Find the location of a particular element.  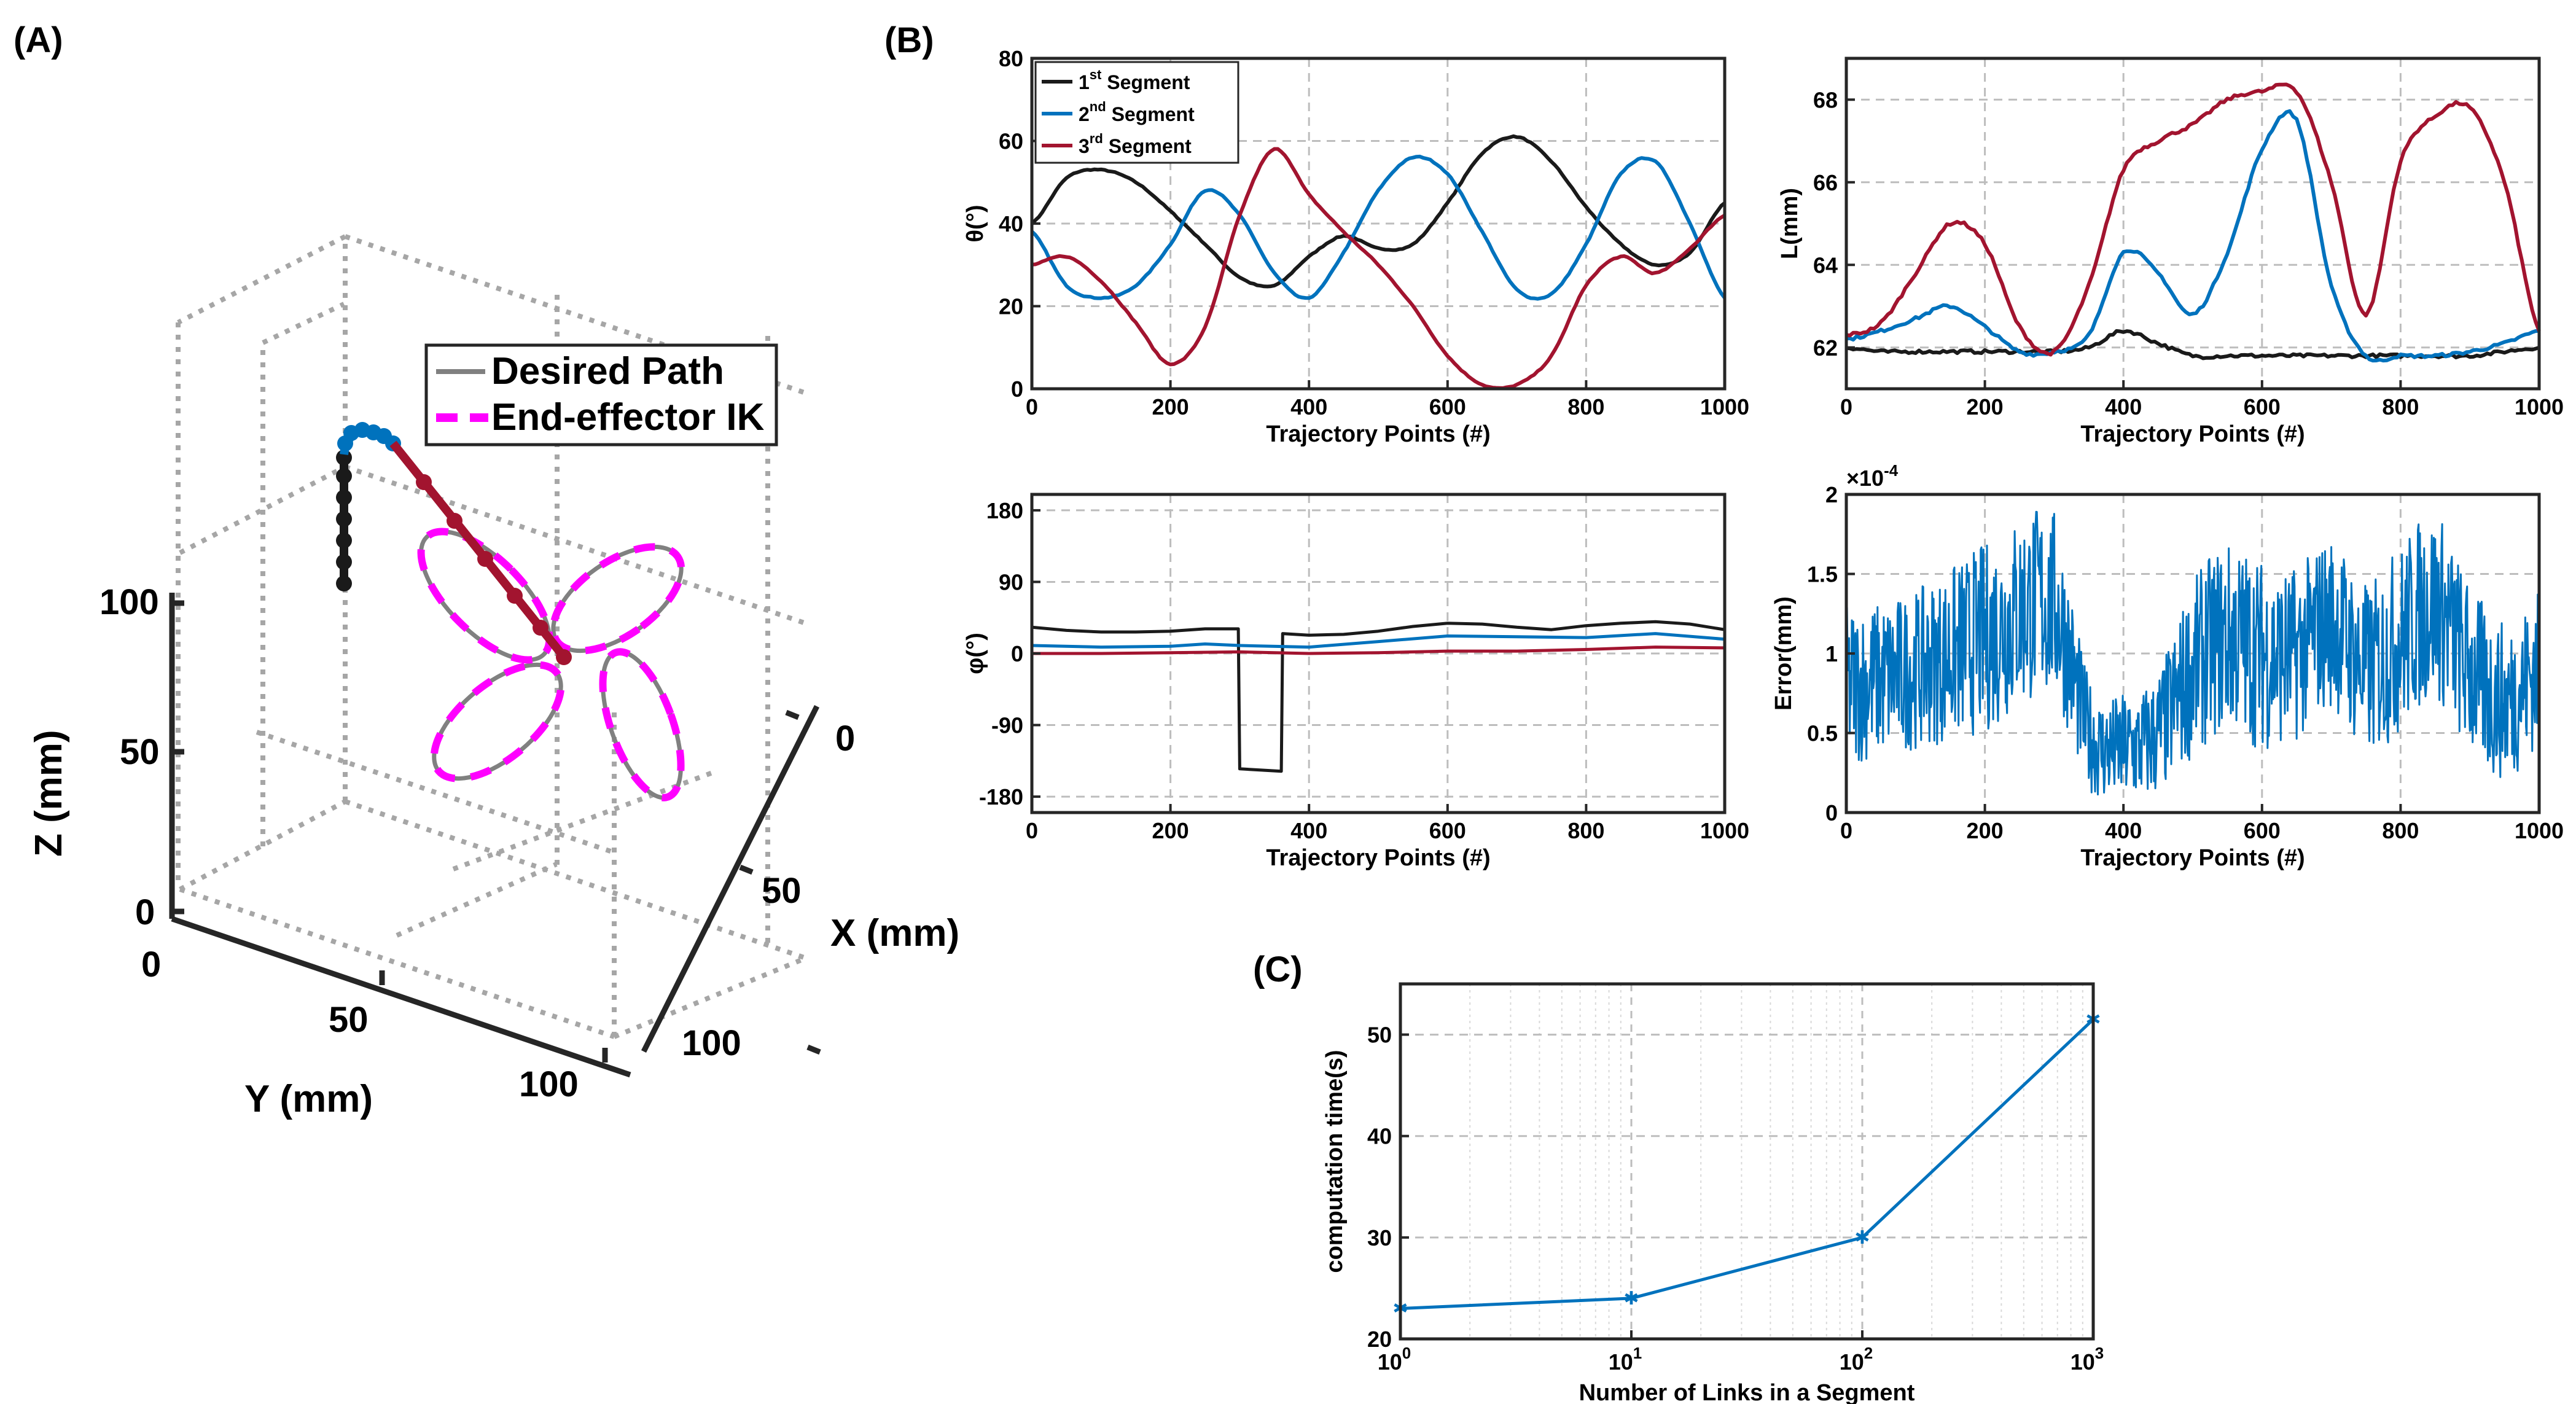

y-exponent-label: ×10⁻⁴ is located at coordinates (1872, 476).